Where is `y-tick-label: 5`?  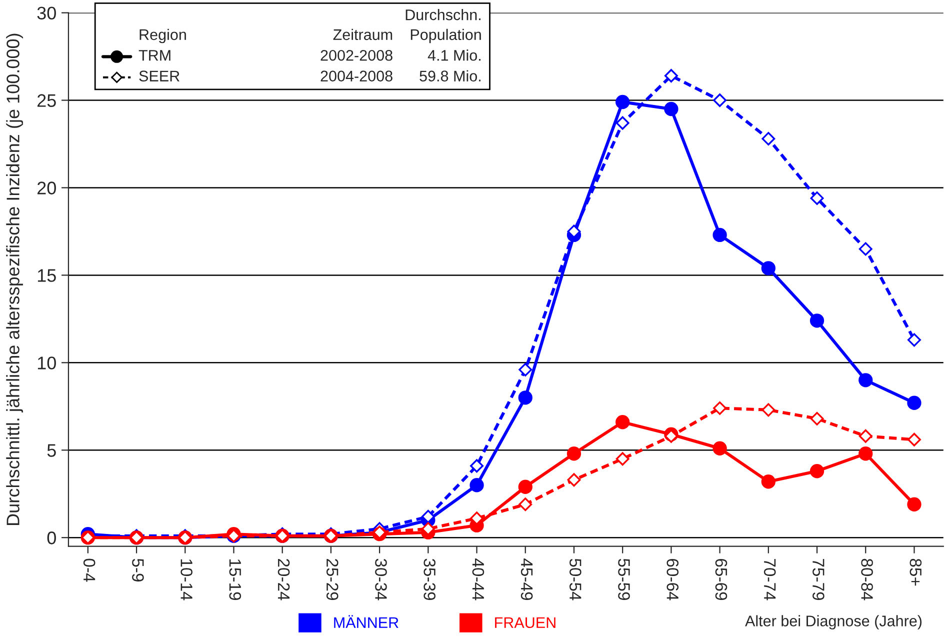
y-tick-label: 5 is located at coordinates (51, 450).